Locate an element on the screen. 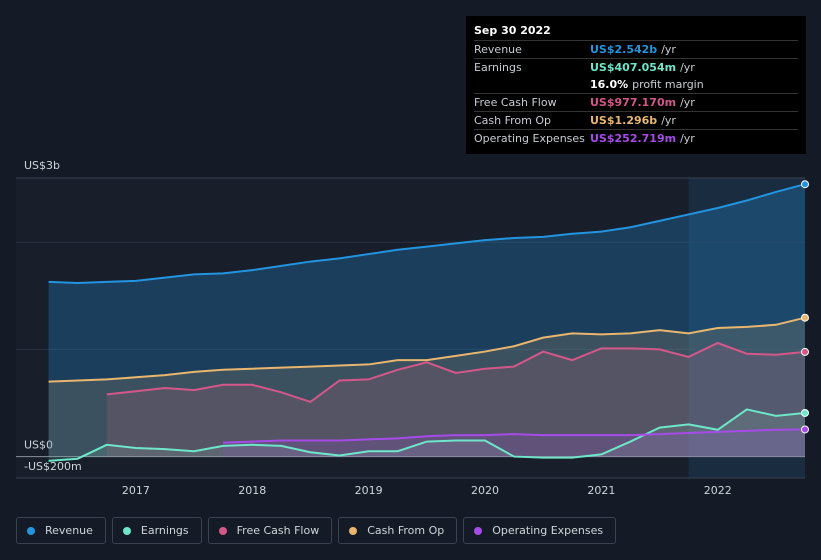 This screenshot has width=821, height=560. legend-item: Free Cash Flow is located at coordinates (270, 530).